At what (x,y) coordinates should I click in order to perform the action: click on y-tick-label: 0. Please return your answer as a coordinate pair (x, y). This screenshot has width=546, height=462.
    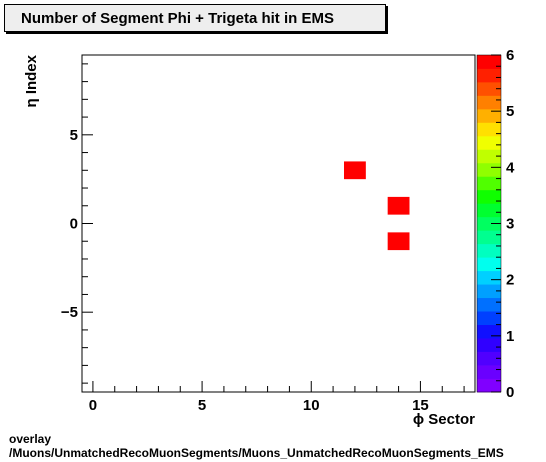
    Looking at the image, I should click on (74, 224).